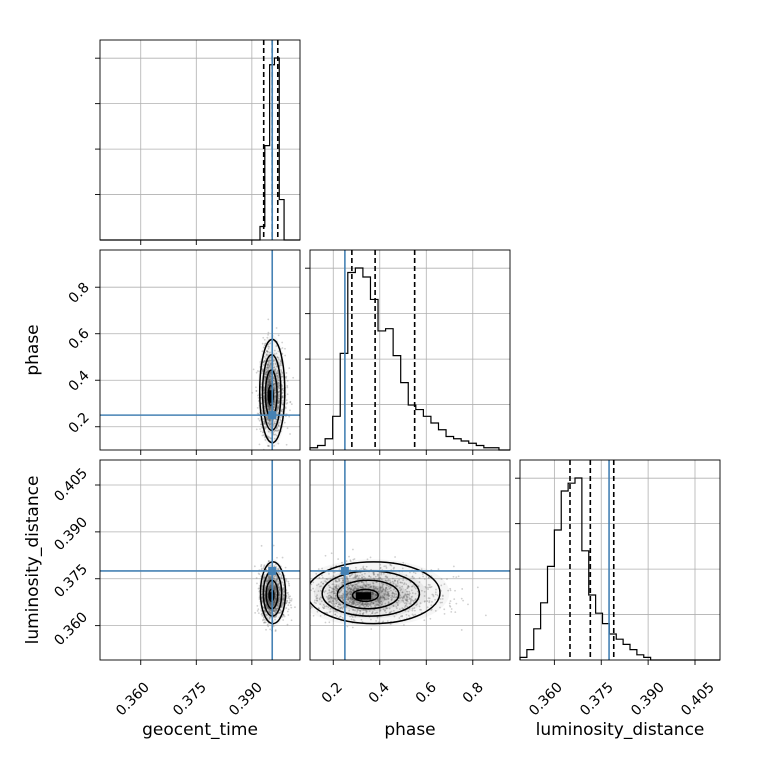  Describe the element at coordinates (546, 700) in the screenshot. I see `tick-label: 0.360` at that location.